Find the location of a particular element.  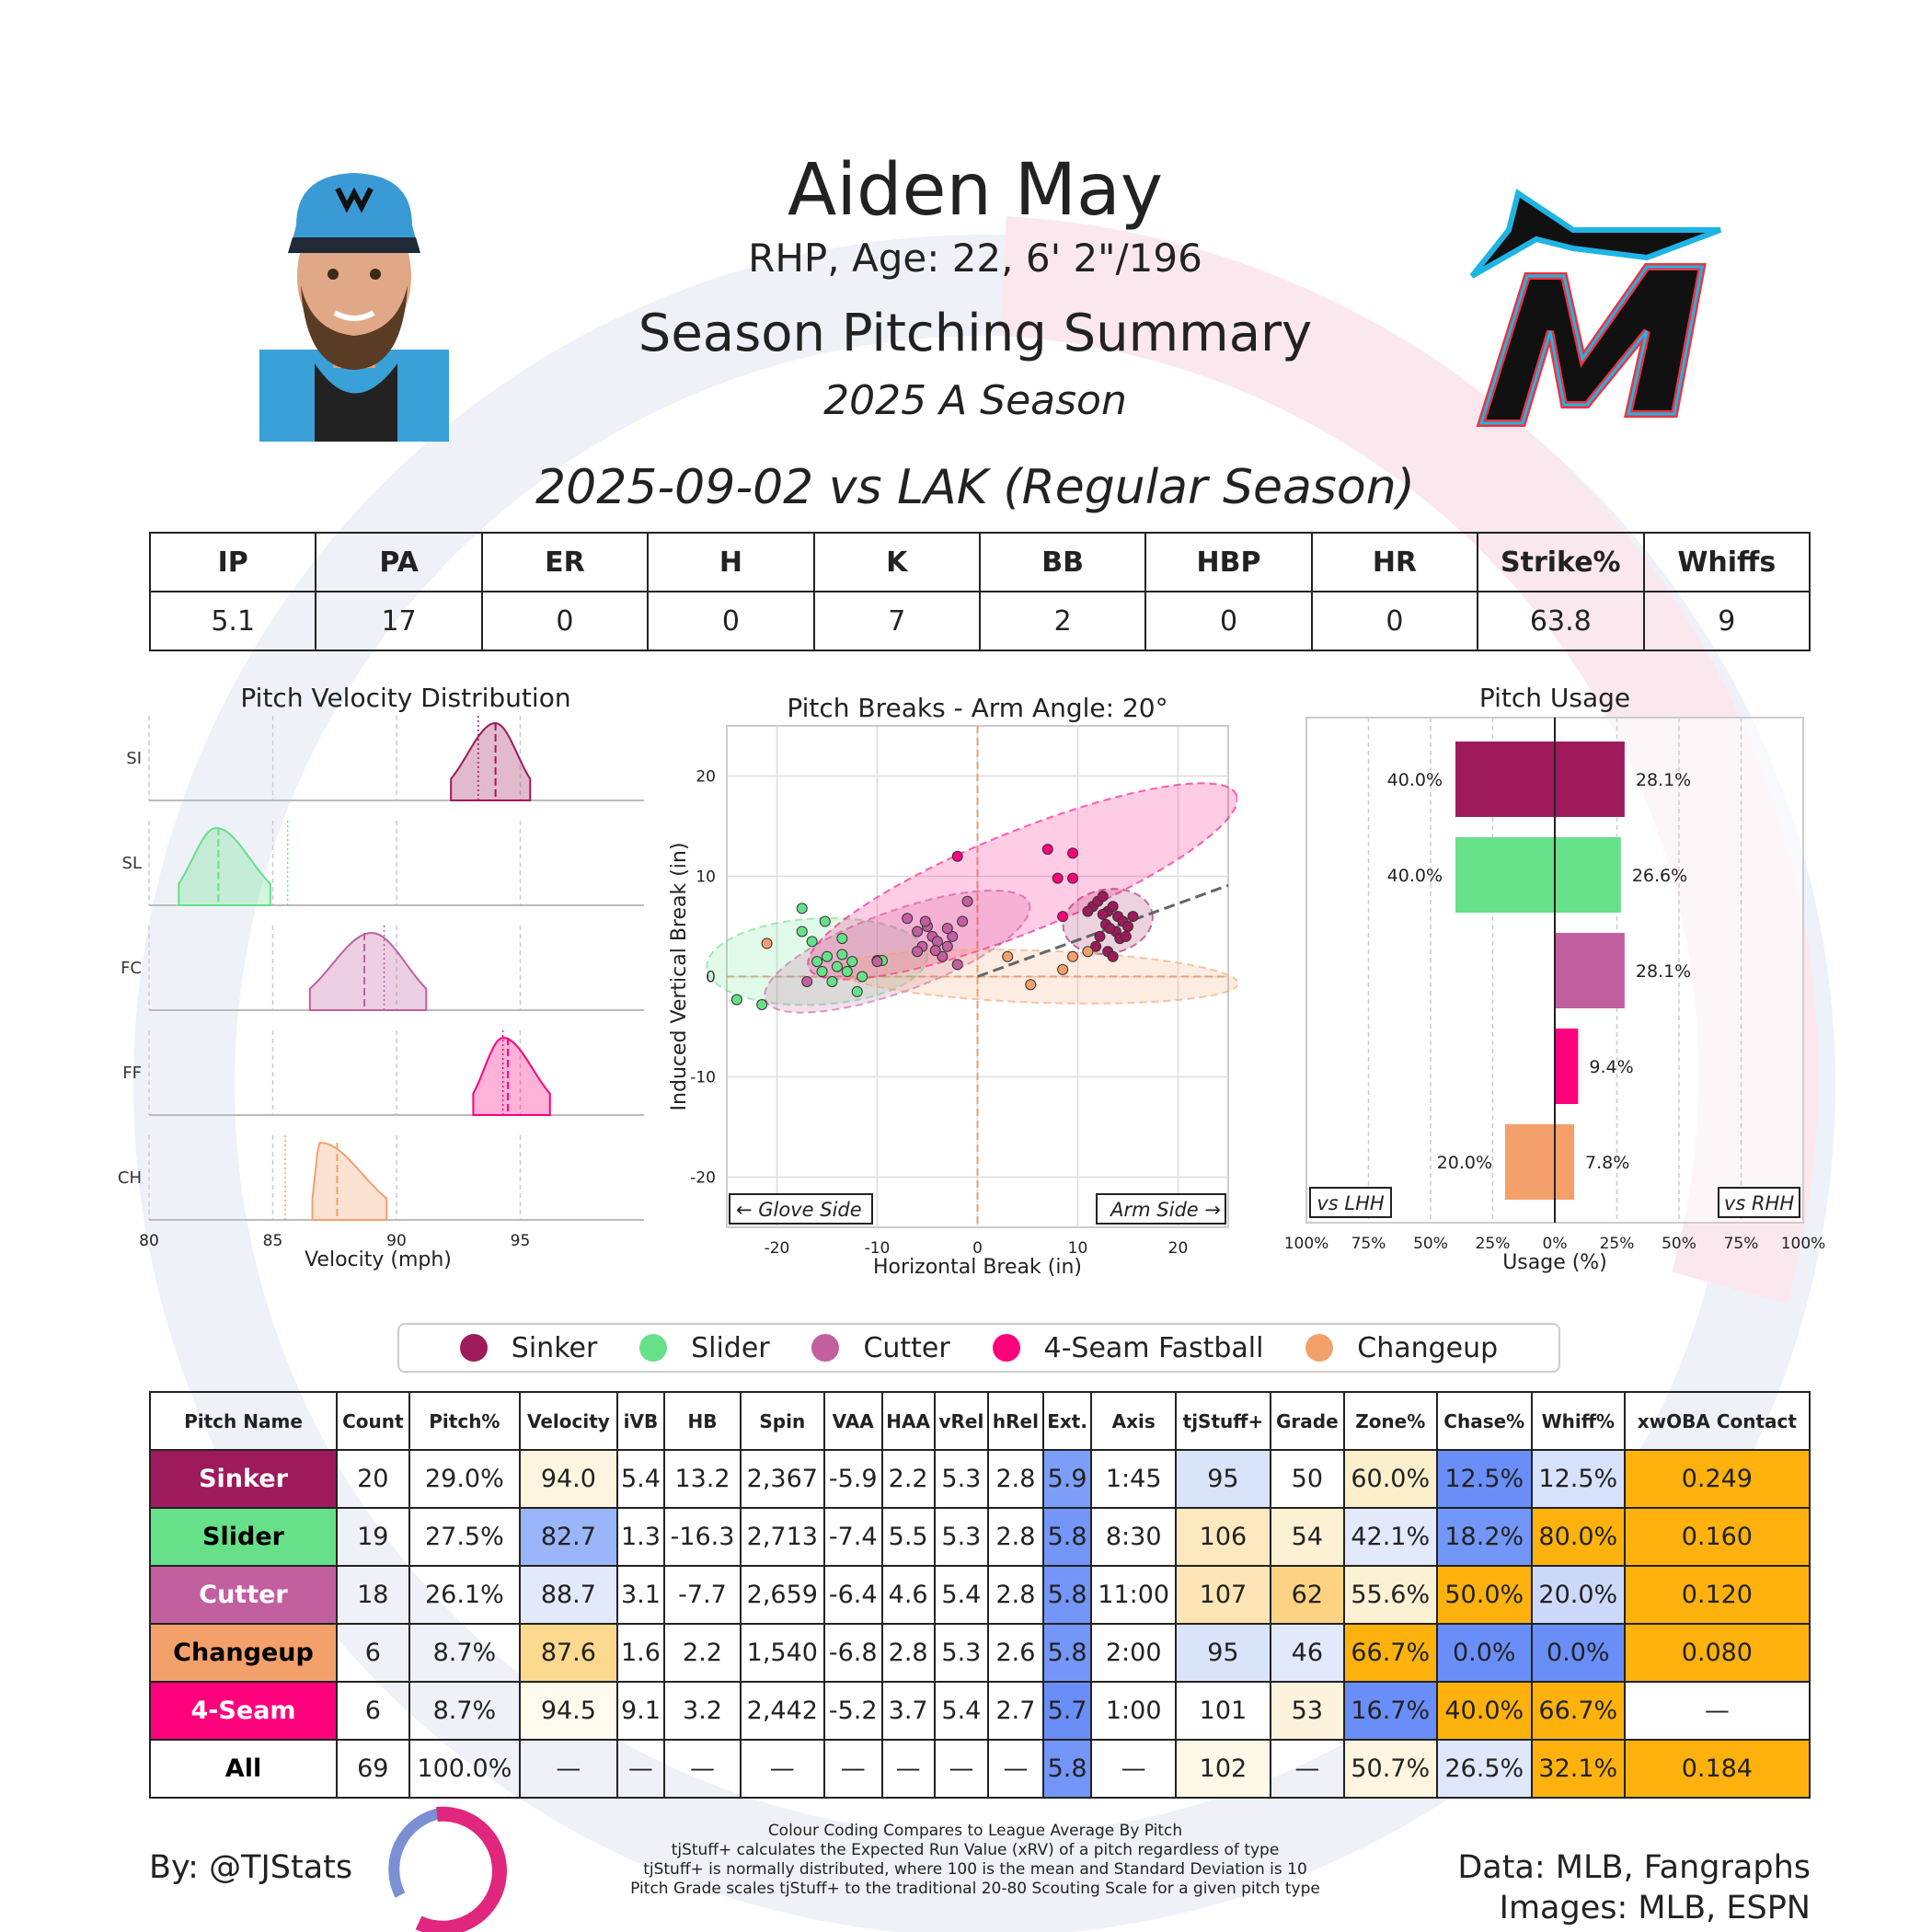

pitch-table-cell: 101 is located at coordinates (1223, 1711).